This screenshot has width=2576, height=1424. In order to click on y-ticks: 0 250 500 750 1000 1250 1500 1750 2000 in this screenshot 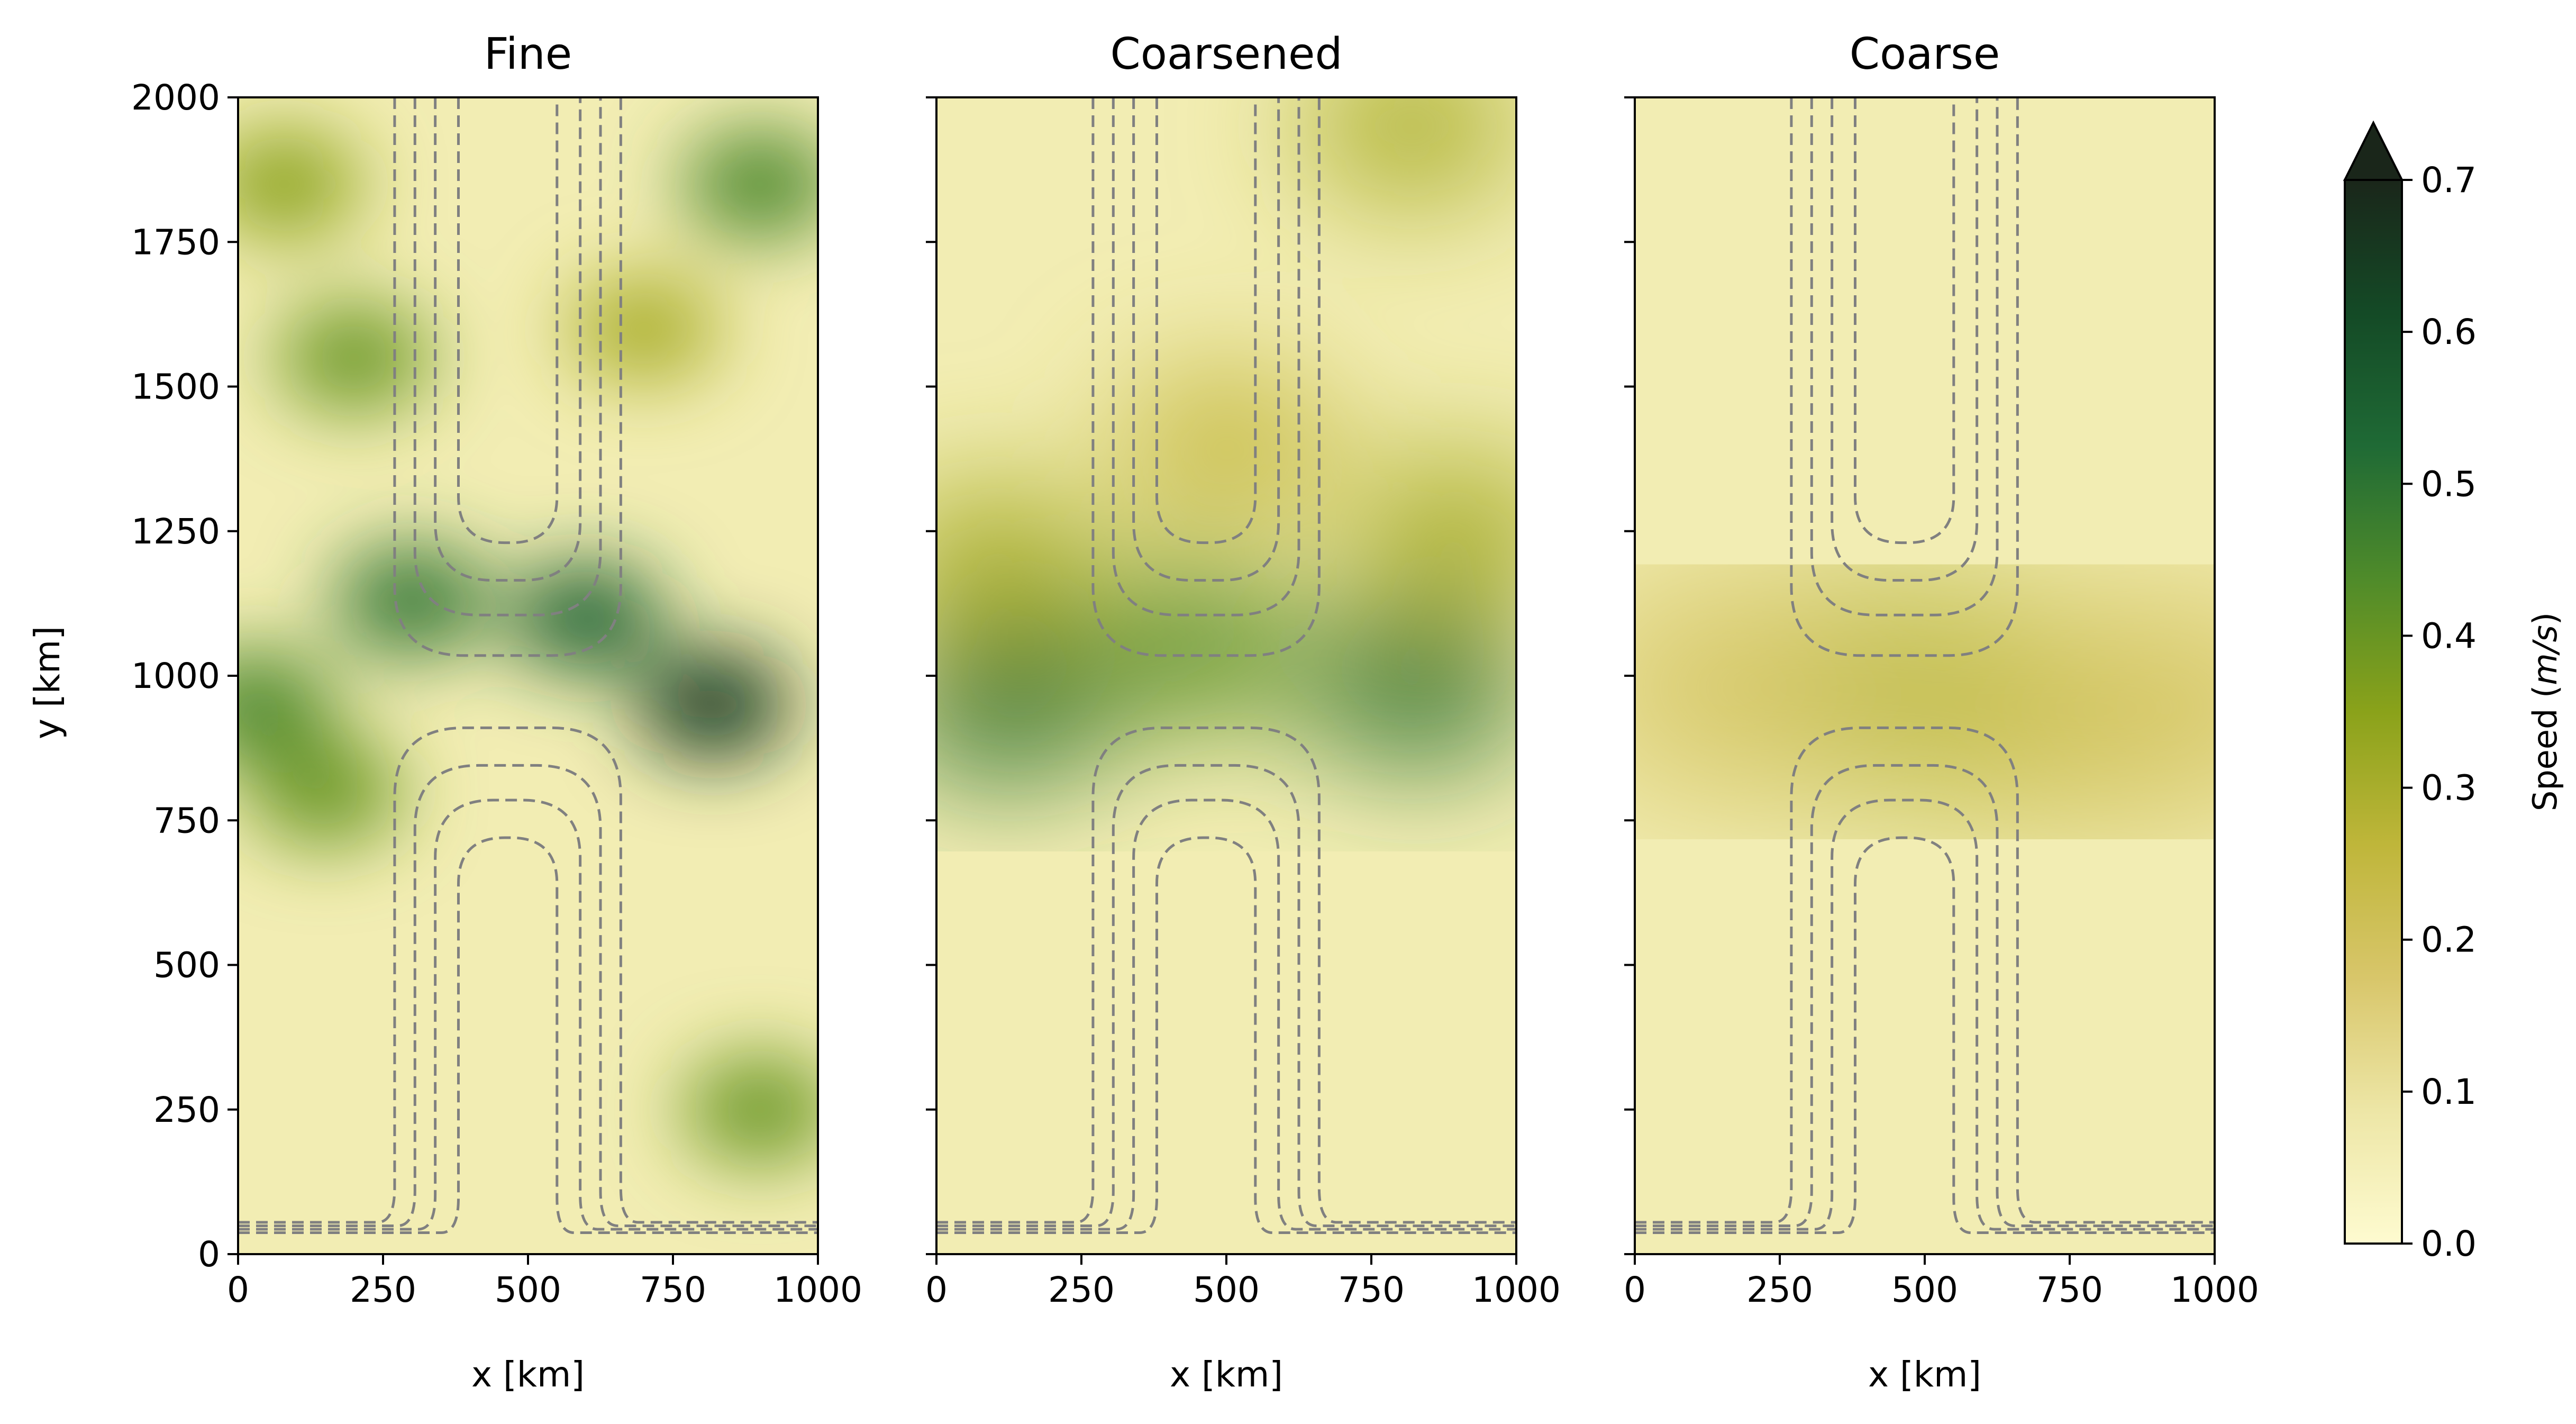, I will do `click(184, 676)`.